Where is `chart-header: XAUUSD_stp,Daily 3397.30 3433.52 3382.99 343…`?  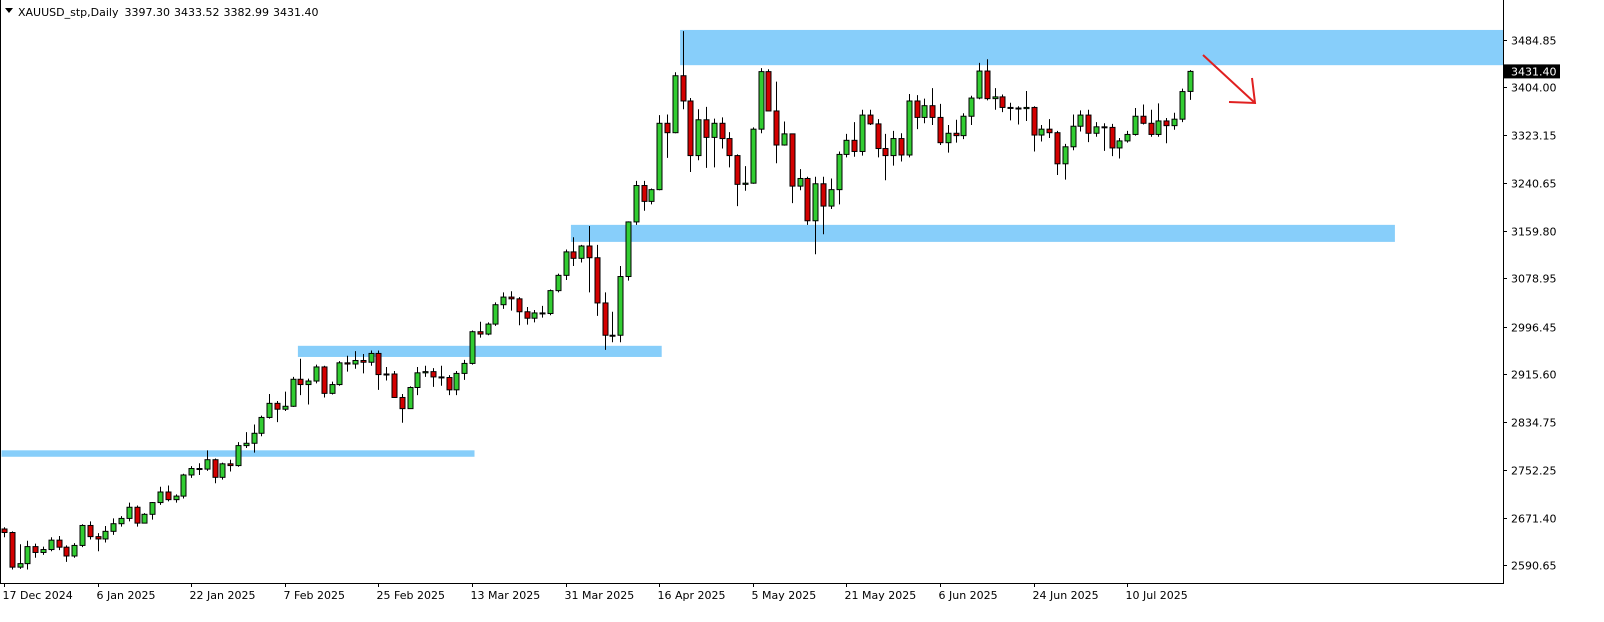 chart-header: XAUUSD_stp,Daily 3397.30 3433.52 3382.99 343… is located at coordinates (168, 12).